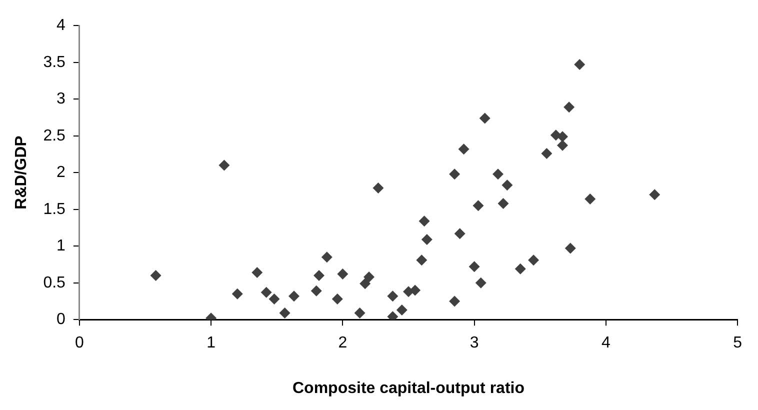  What do you see at coordinates (61, 173) in the screenshot?
I see `y-tick-label: 2` at bounding box center [61, 173].